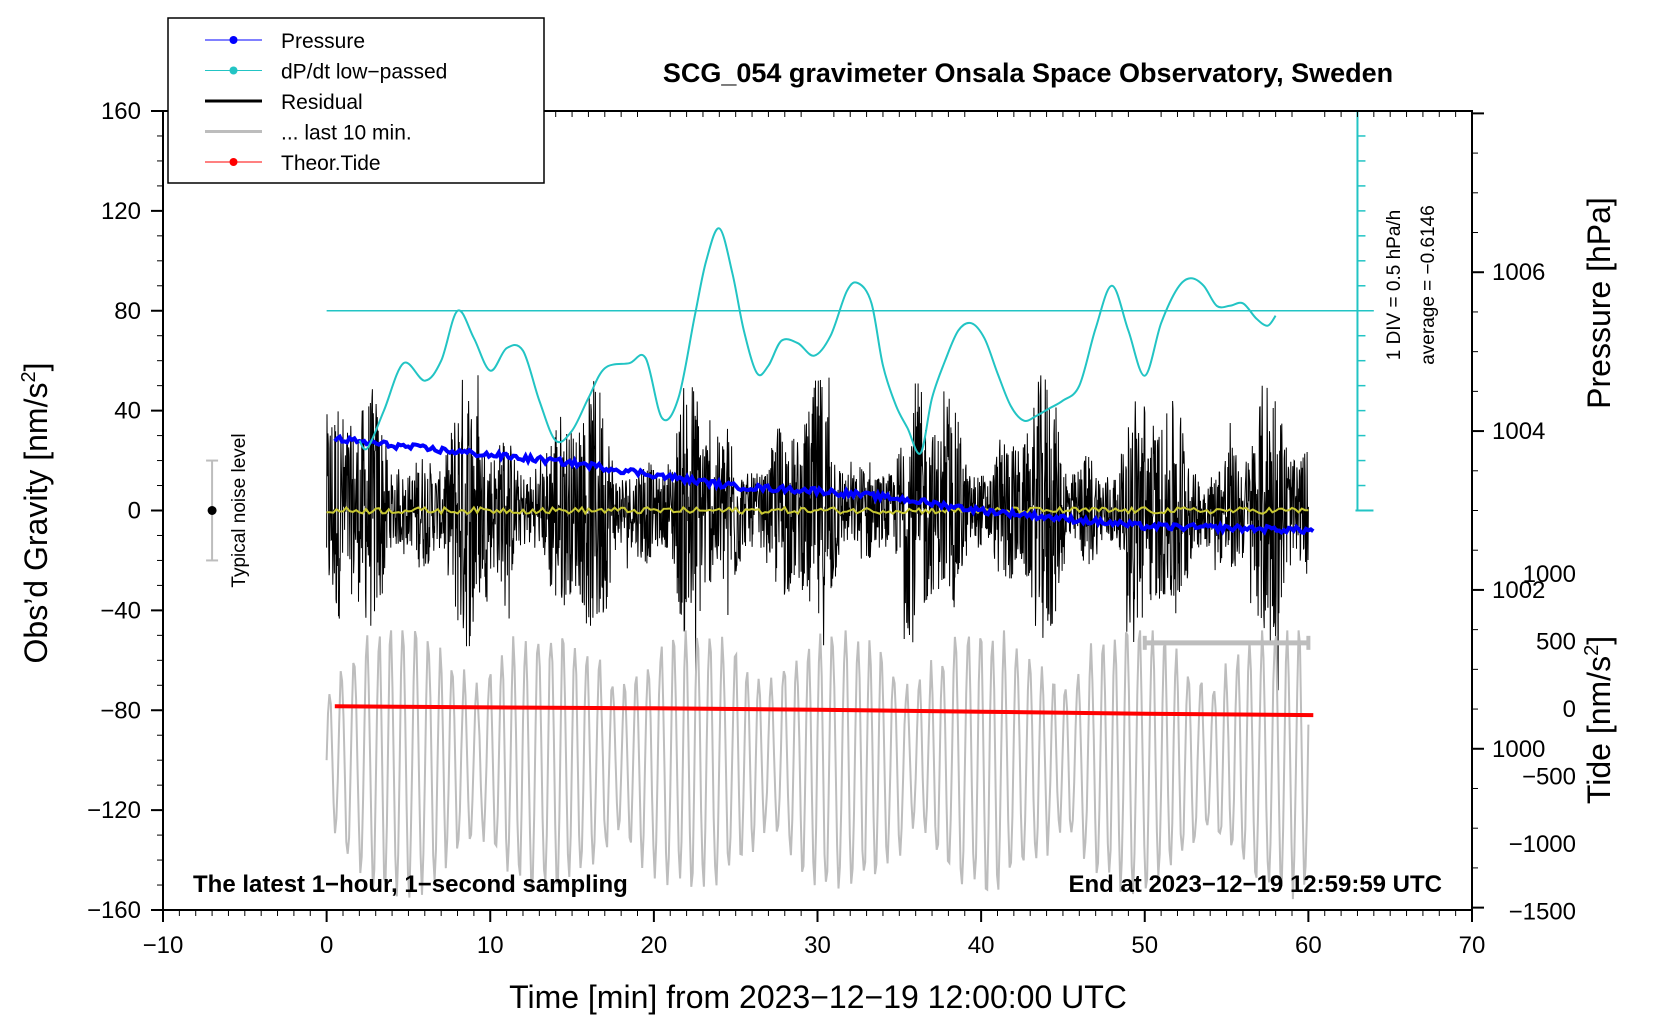  What do you see at coordinates (323, 41) in the screenshot?
I see `legend-label: Pressure` at bounding box center [323, 41].